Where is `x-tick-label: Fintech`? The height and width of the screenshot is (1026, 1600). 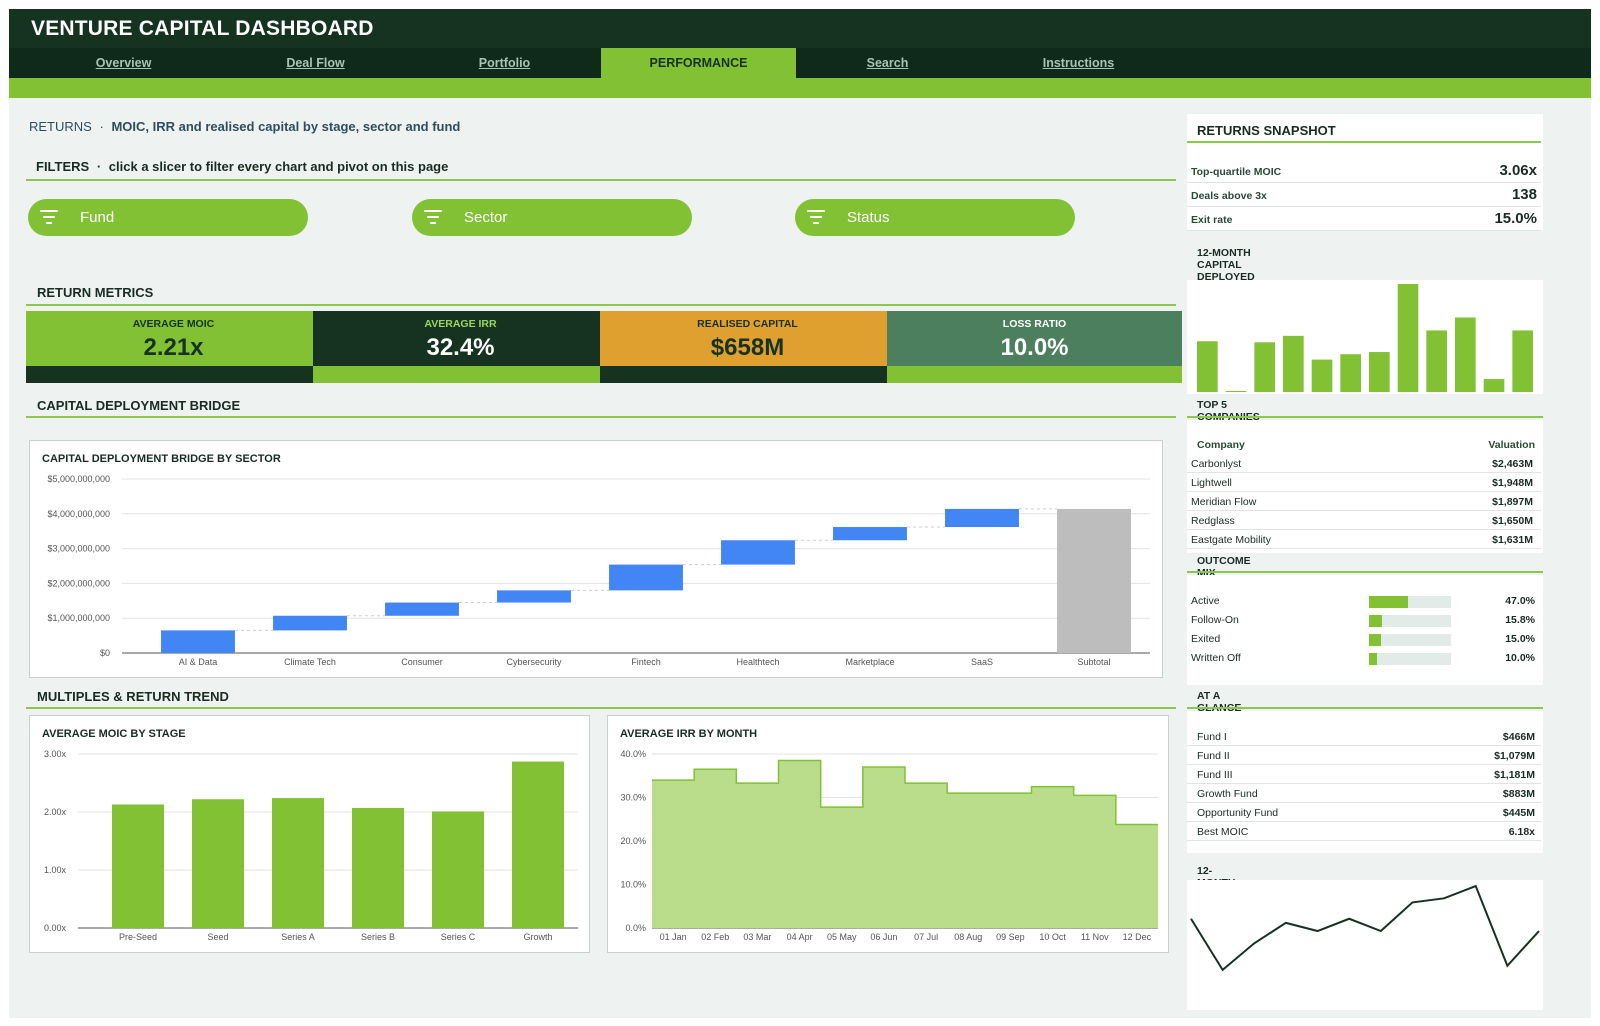 x-tick-label: Fintech is located at coordinates (646, 662).